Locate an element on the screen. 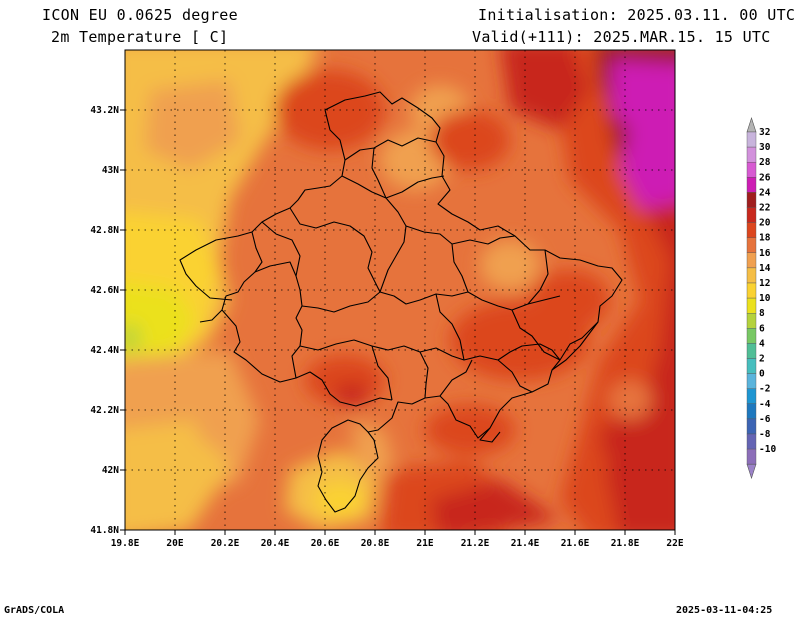  lon-label: 21.6E is located at coordinates (575, 543).